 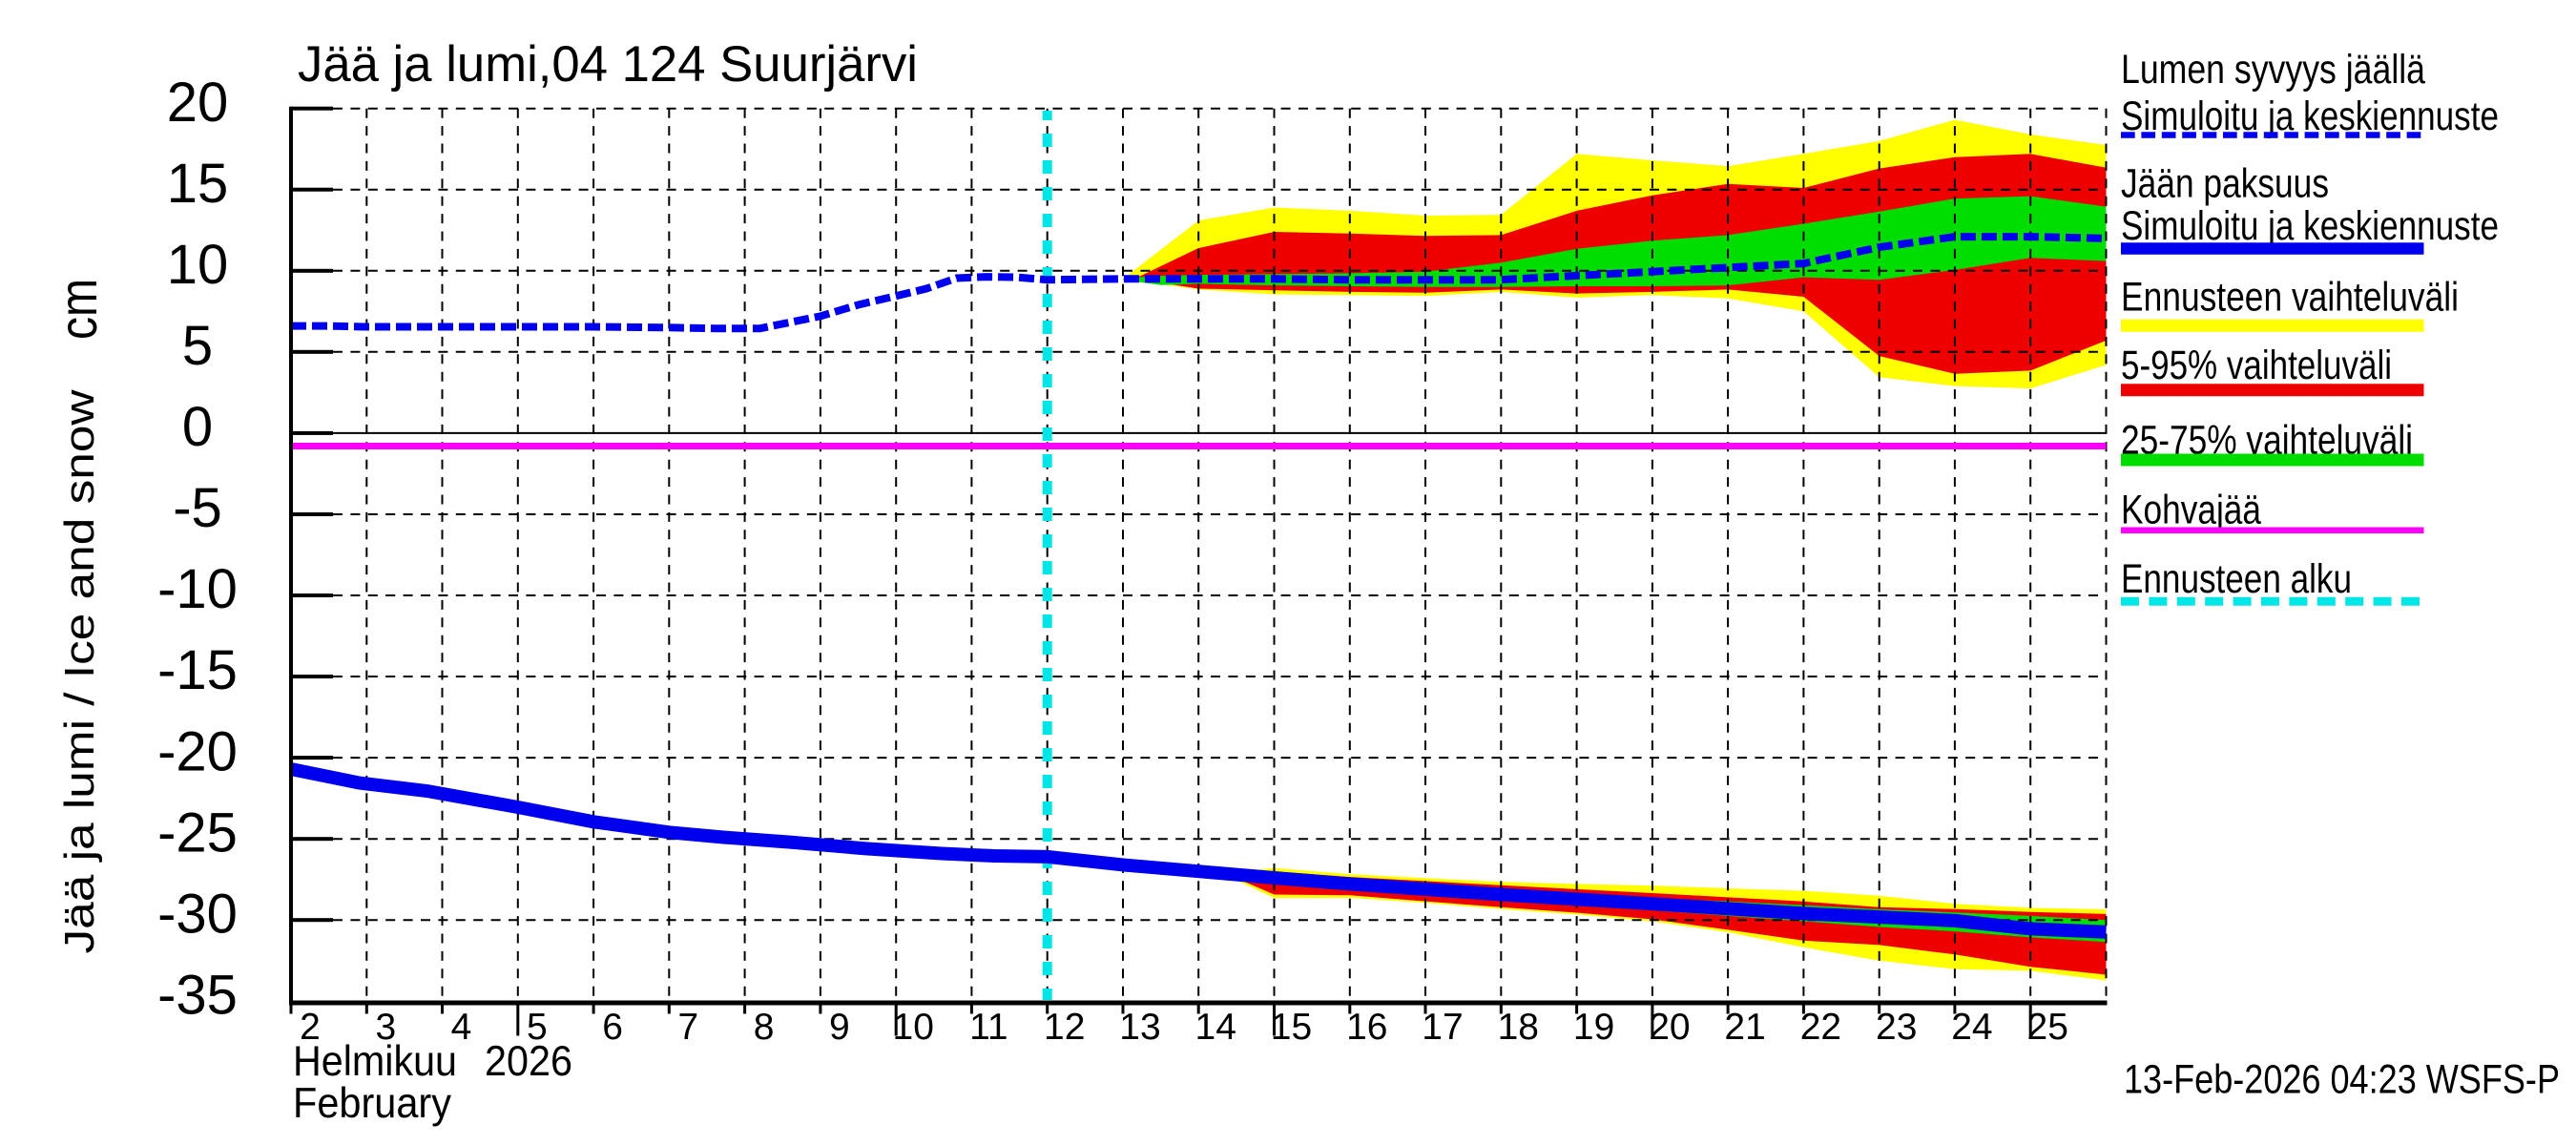 What do you see at coordinates (310, 1027) in the screenshot?
I see `svg-text: 2` at bounding box center [310, 1027].